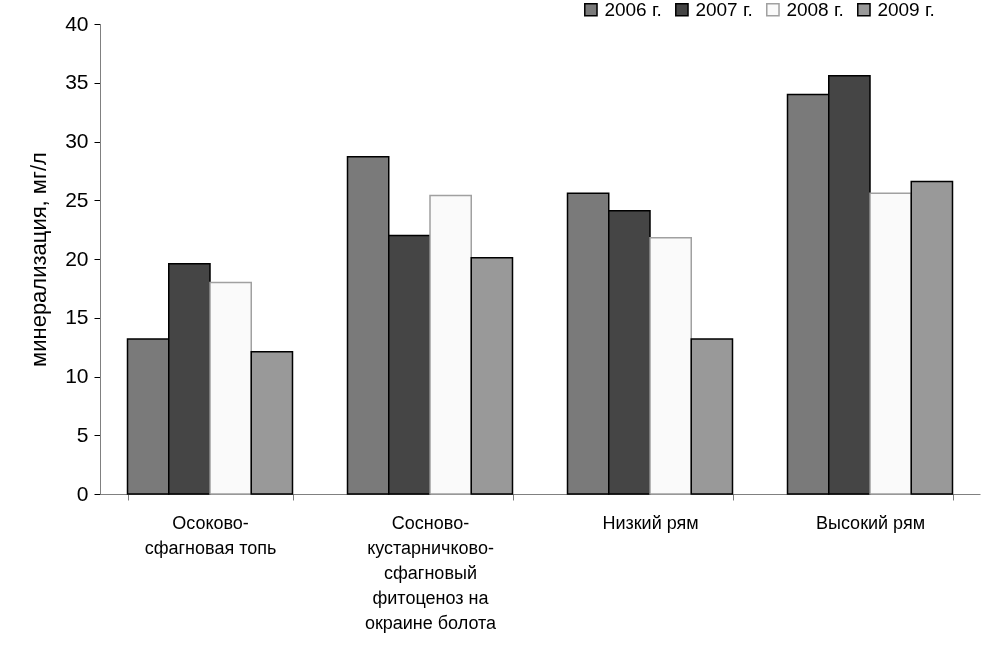 This screenshot has width=1002, height=661. Describe the element at coordinates (82, 434) in the screenshot. I see `y-tick-label: 5` at that location.